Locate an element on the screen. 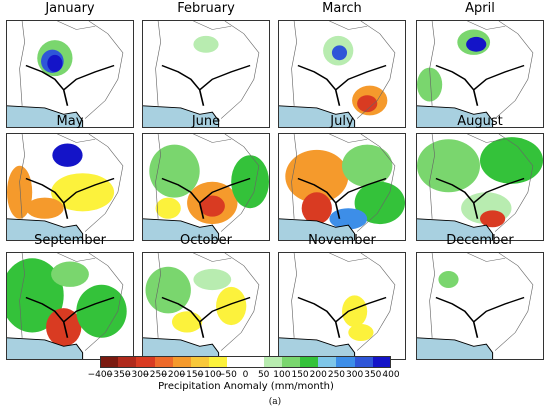 Image resolution: width=550 pixels, height=409 pixels. map-panel-october: October is located at coordinates (206, 296).